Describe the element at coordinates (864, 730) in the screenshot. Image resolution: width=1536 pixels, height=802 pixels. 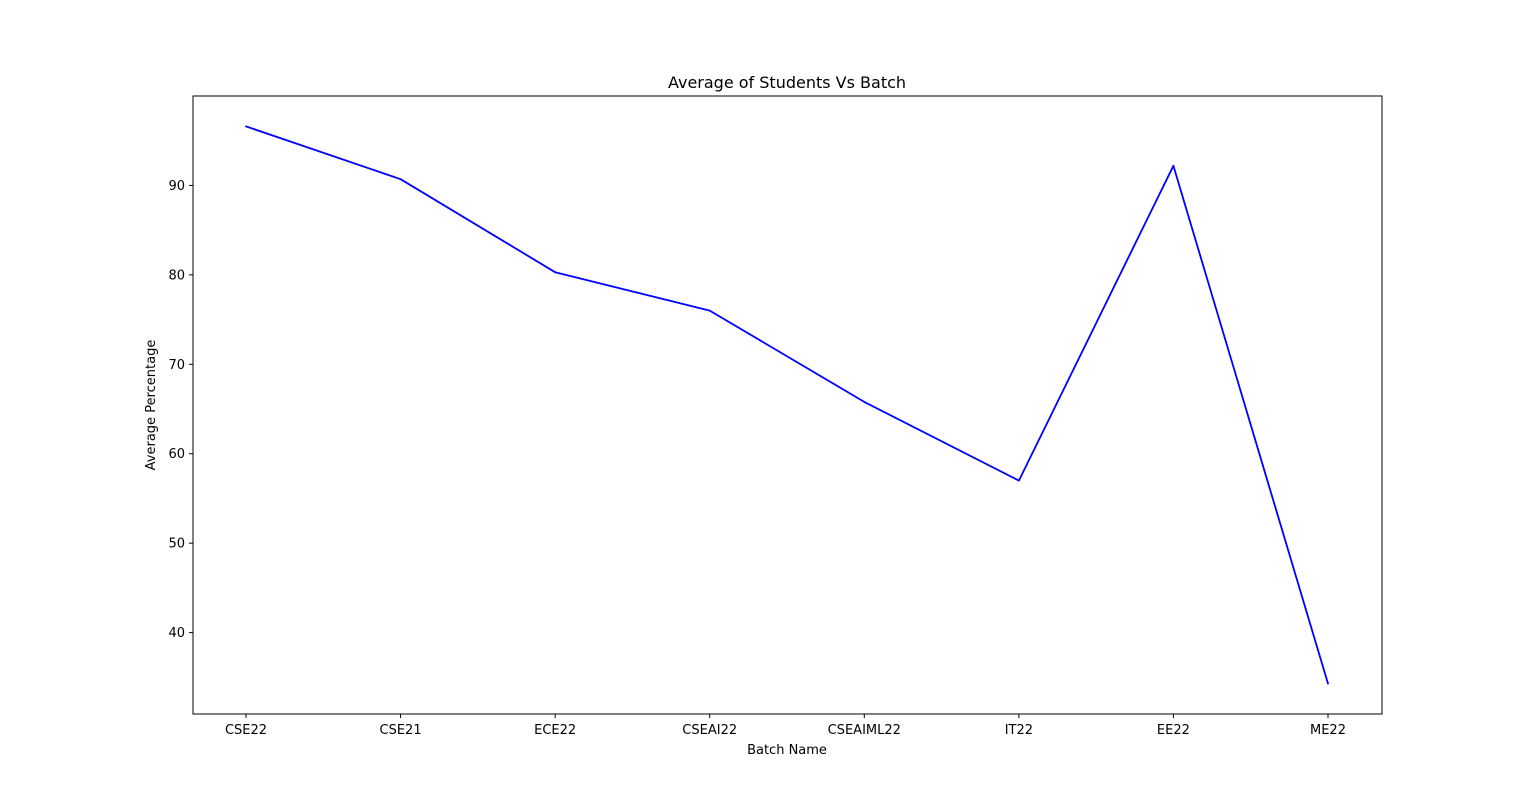
I see `x-tick-label: CSEAIML22` at that location.